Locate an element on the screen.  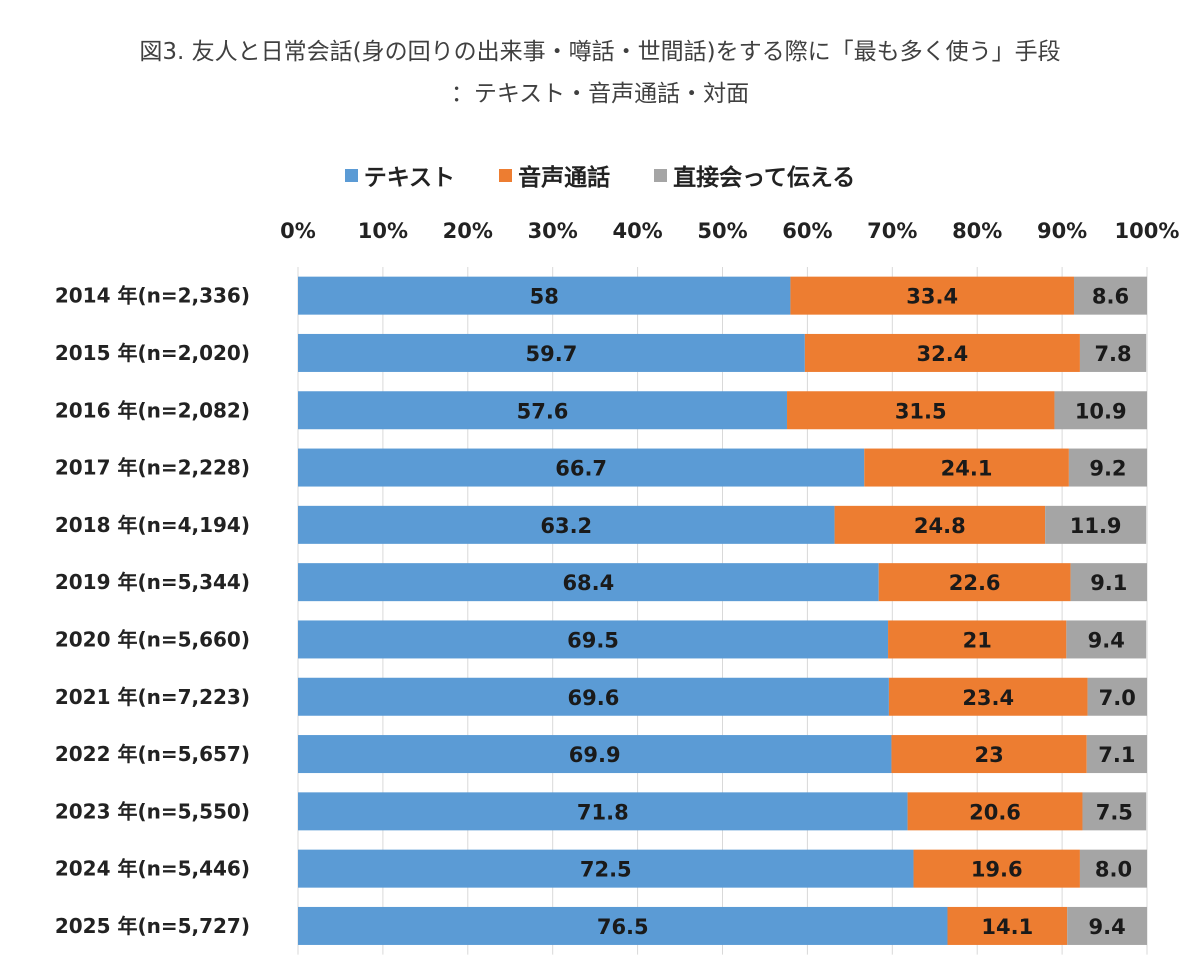
legend-item-text: テキスト is located at coordinates (400, 175).